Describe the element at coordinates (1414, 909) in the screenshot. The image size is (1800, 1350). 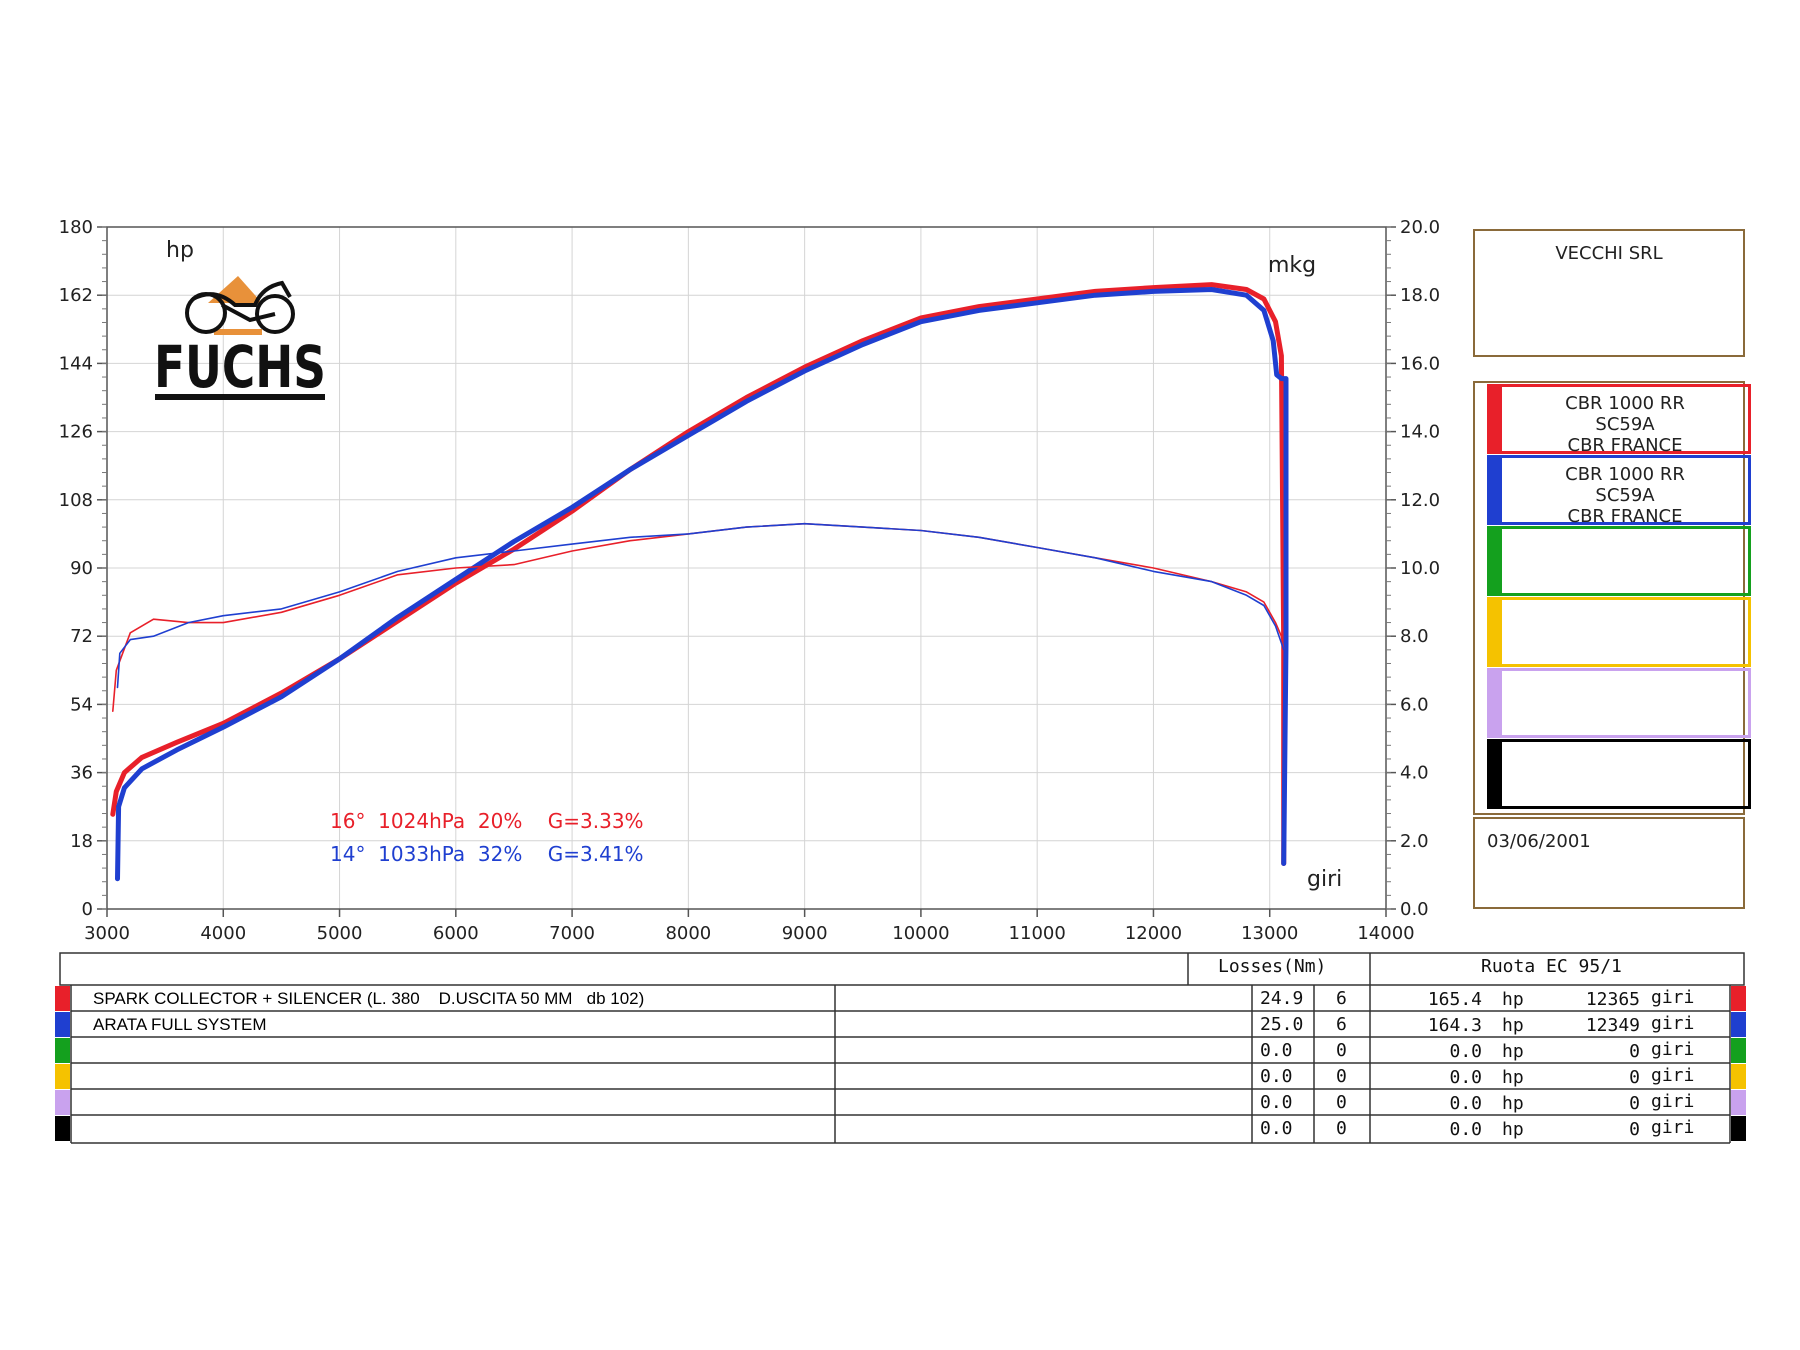
I see `y-right-tick-label: 0.0` at that location.